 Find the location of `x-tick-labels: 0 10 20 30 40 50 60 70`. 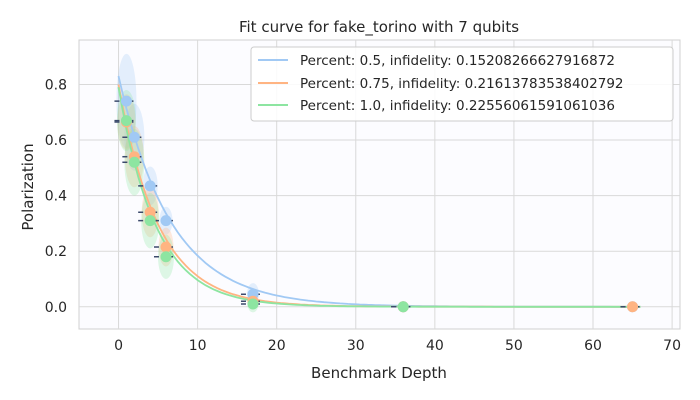

x-tick-labels: 0 10 20 30 40 50 60 70 is located at coordinates (397, 346).